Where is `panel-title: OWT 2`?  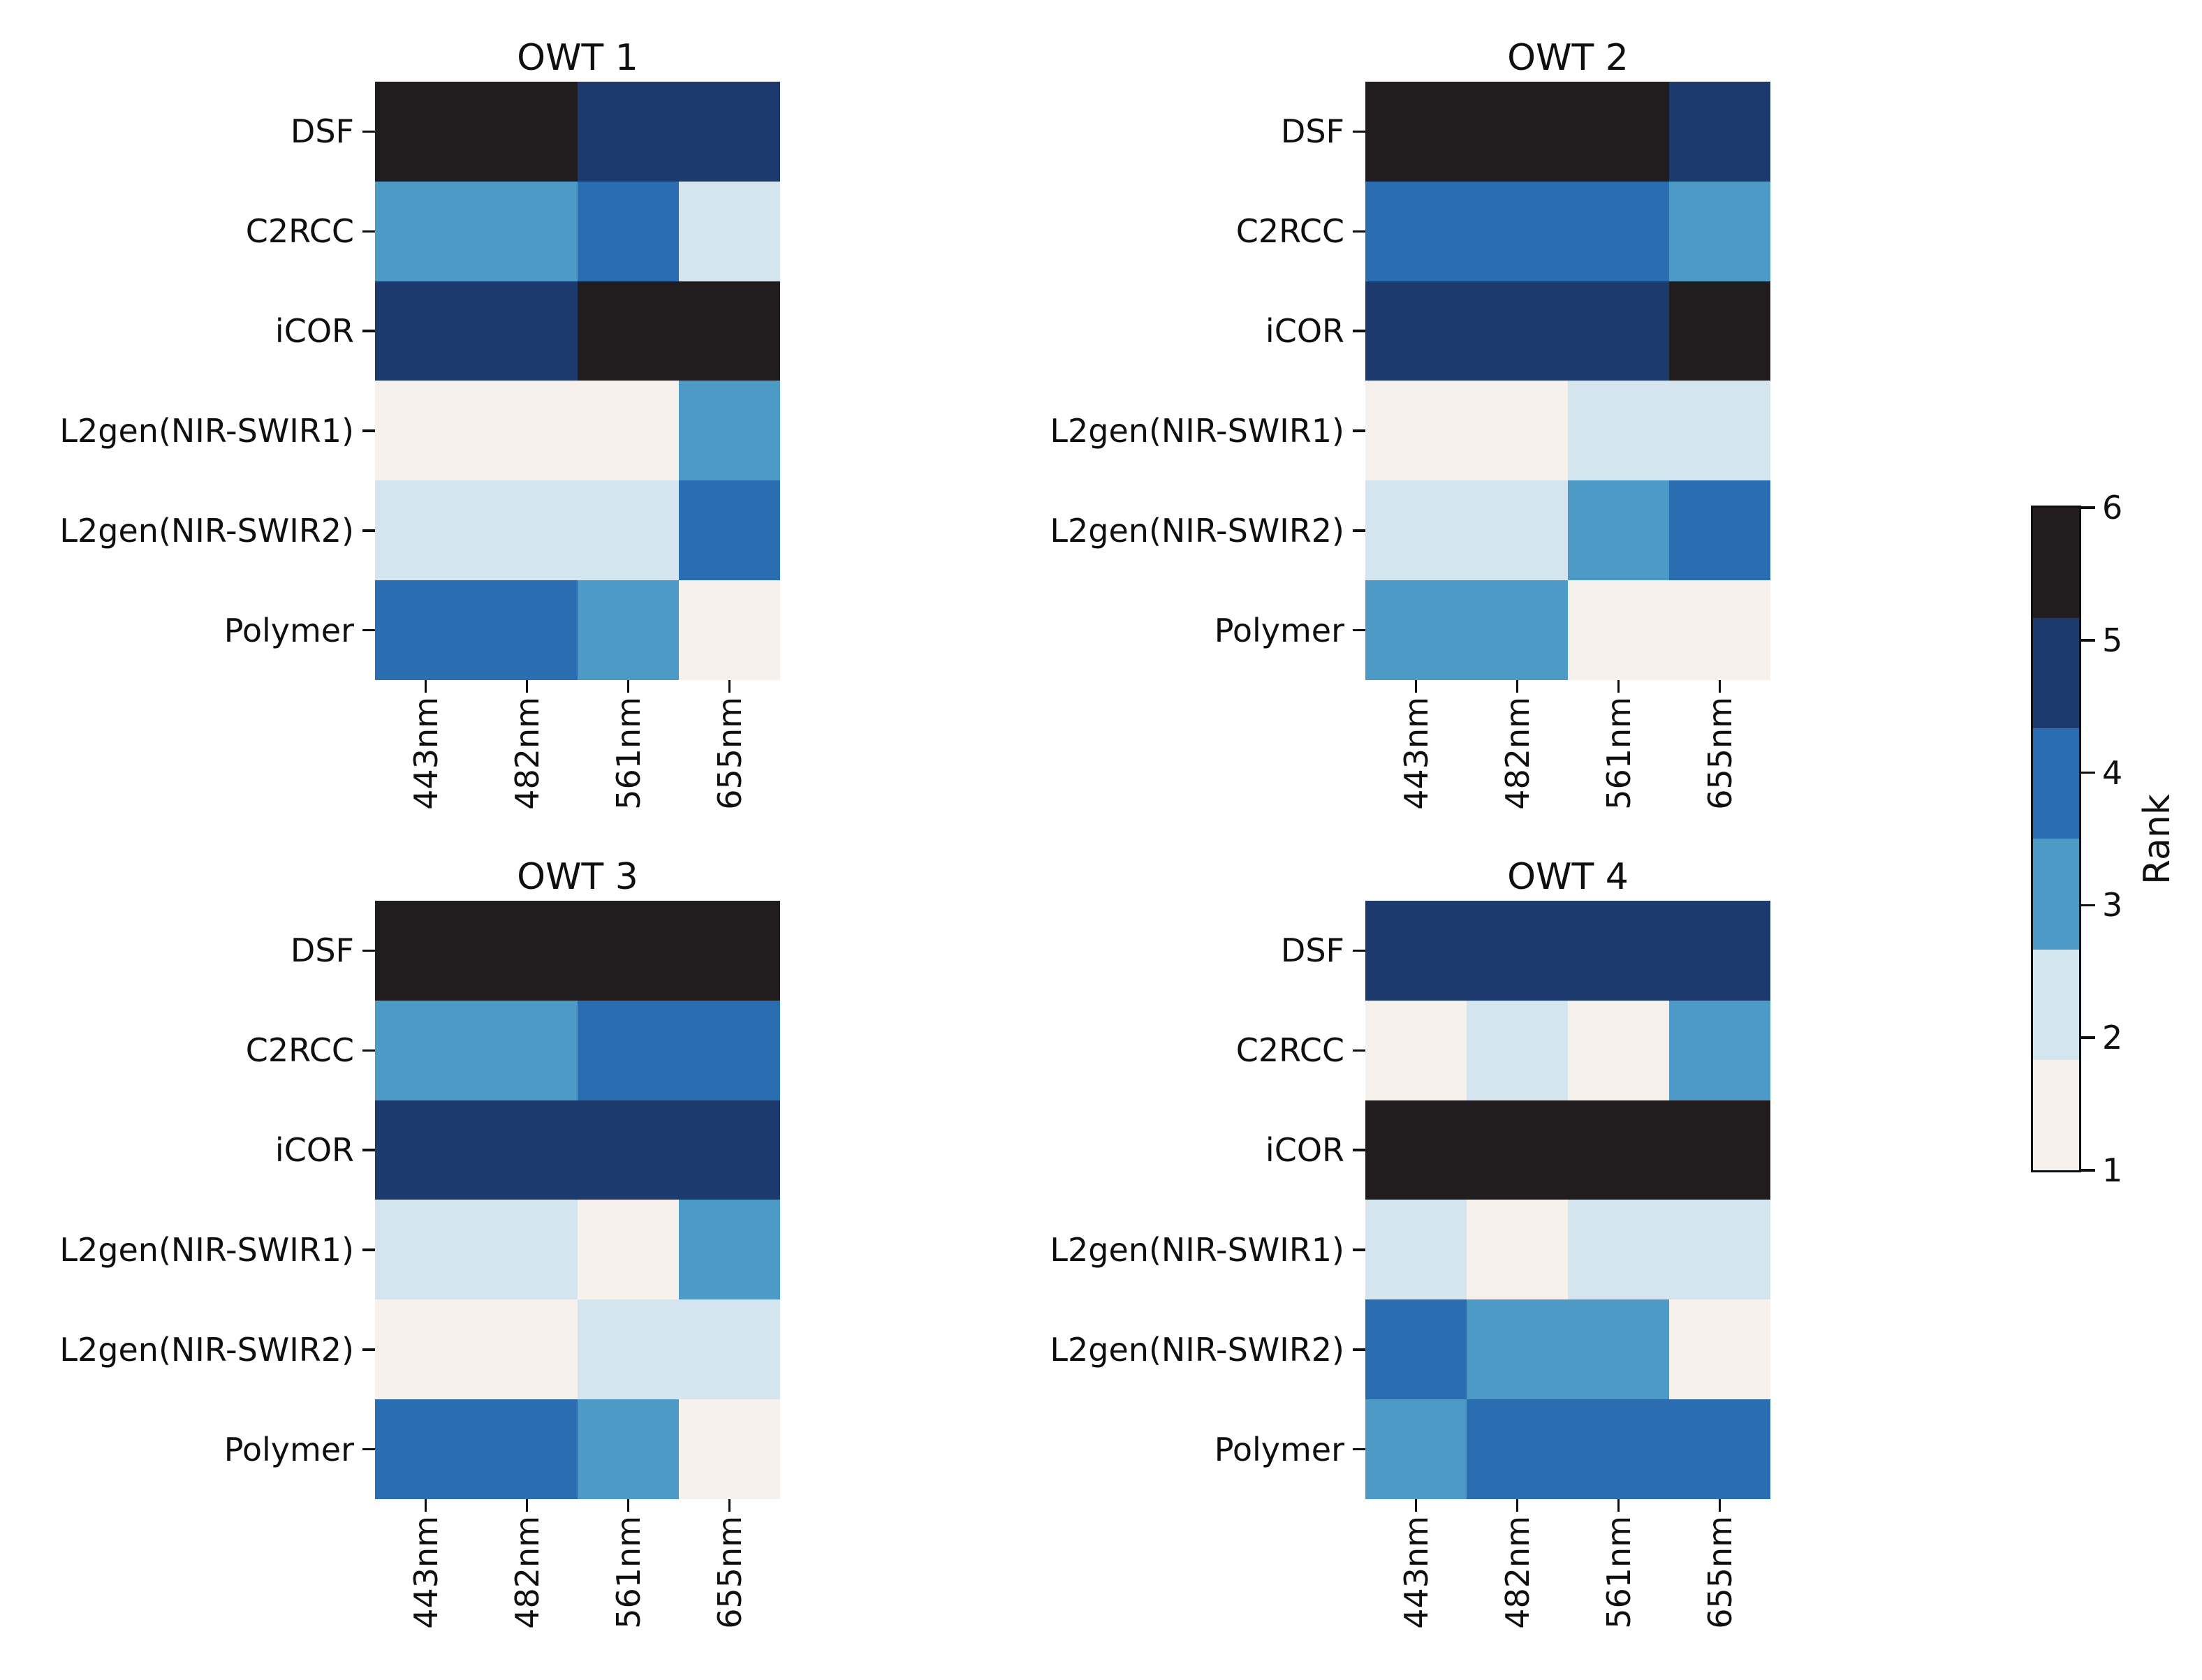
panel-title: OWT 2 is located at coordinates (1568, 58).